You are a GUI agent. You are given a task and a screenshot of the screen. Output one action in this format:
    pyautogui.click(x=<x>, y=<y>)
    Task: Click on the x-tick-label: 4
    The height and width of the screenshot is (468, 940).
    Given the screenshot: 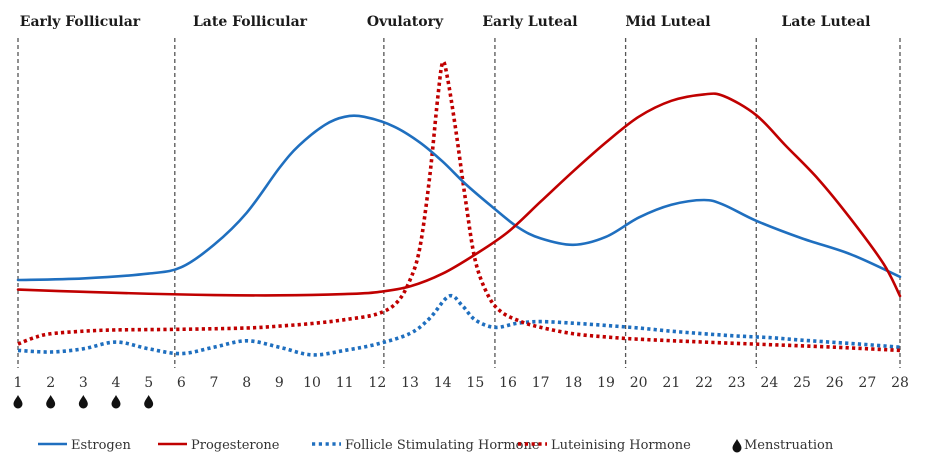 What is the action you would take?
    pyautogui.click(x=116, y=383)
    